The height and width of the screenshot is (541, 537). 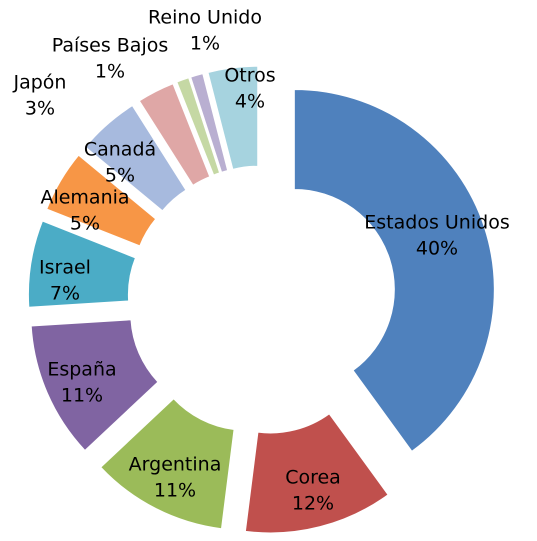 What do you see at coordinates (65, 268) in the screenshot?
I see `slice-label: Israel` at bounding box center [65, 268].